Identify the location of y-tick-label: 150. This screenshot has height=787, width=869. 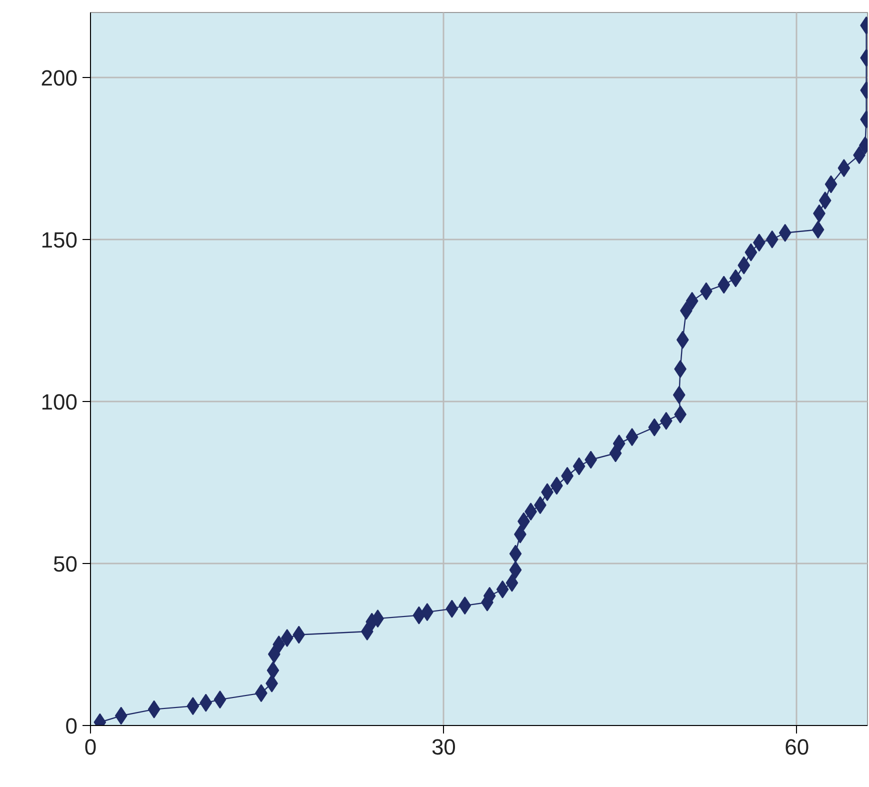
(59, 239).